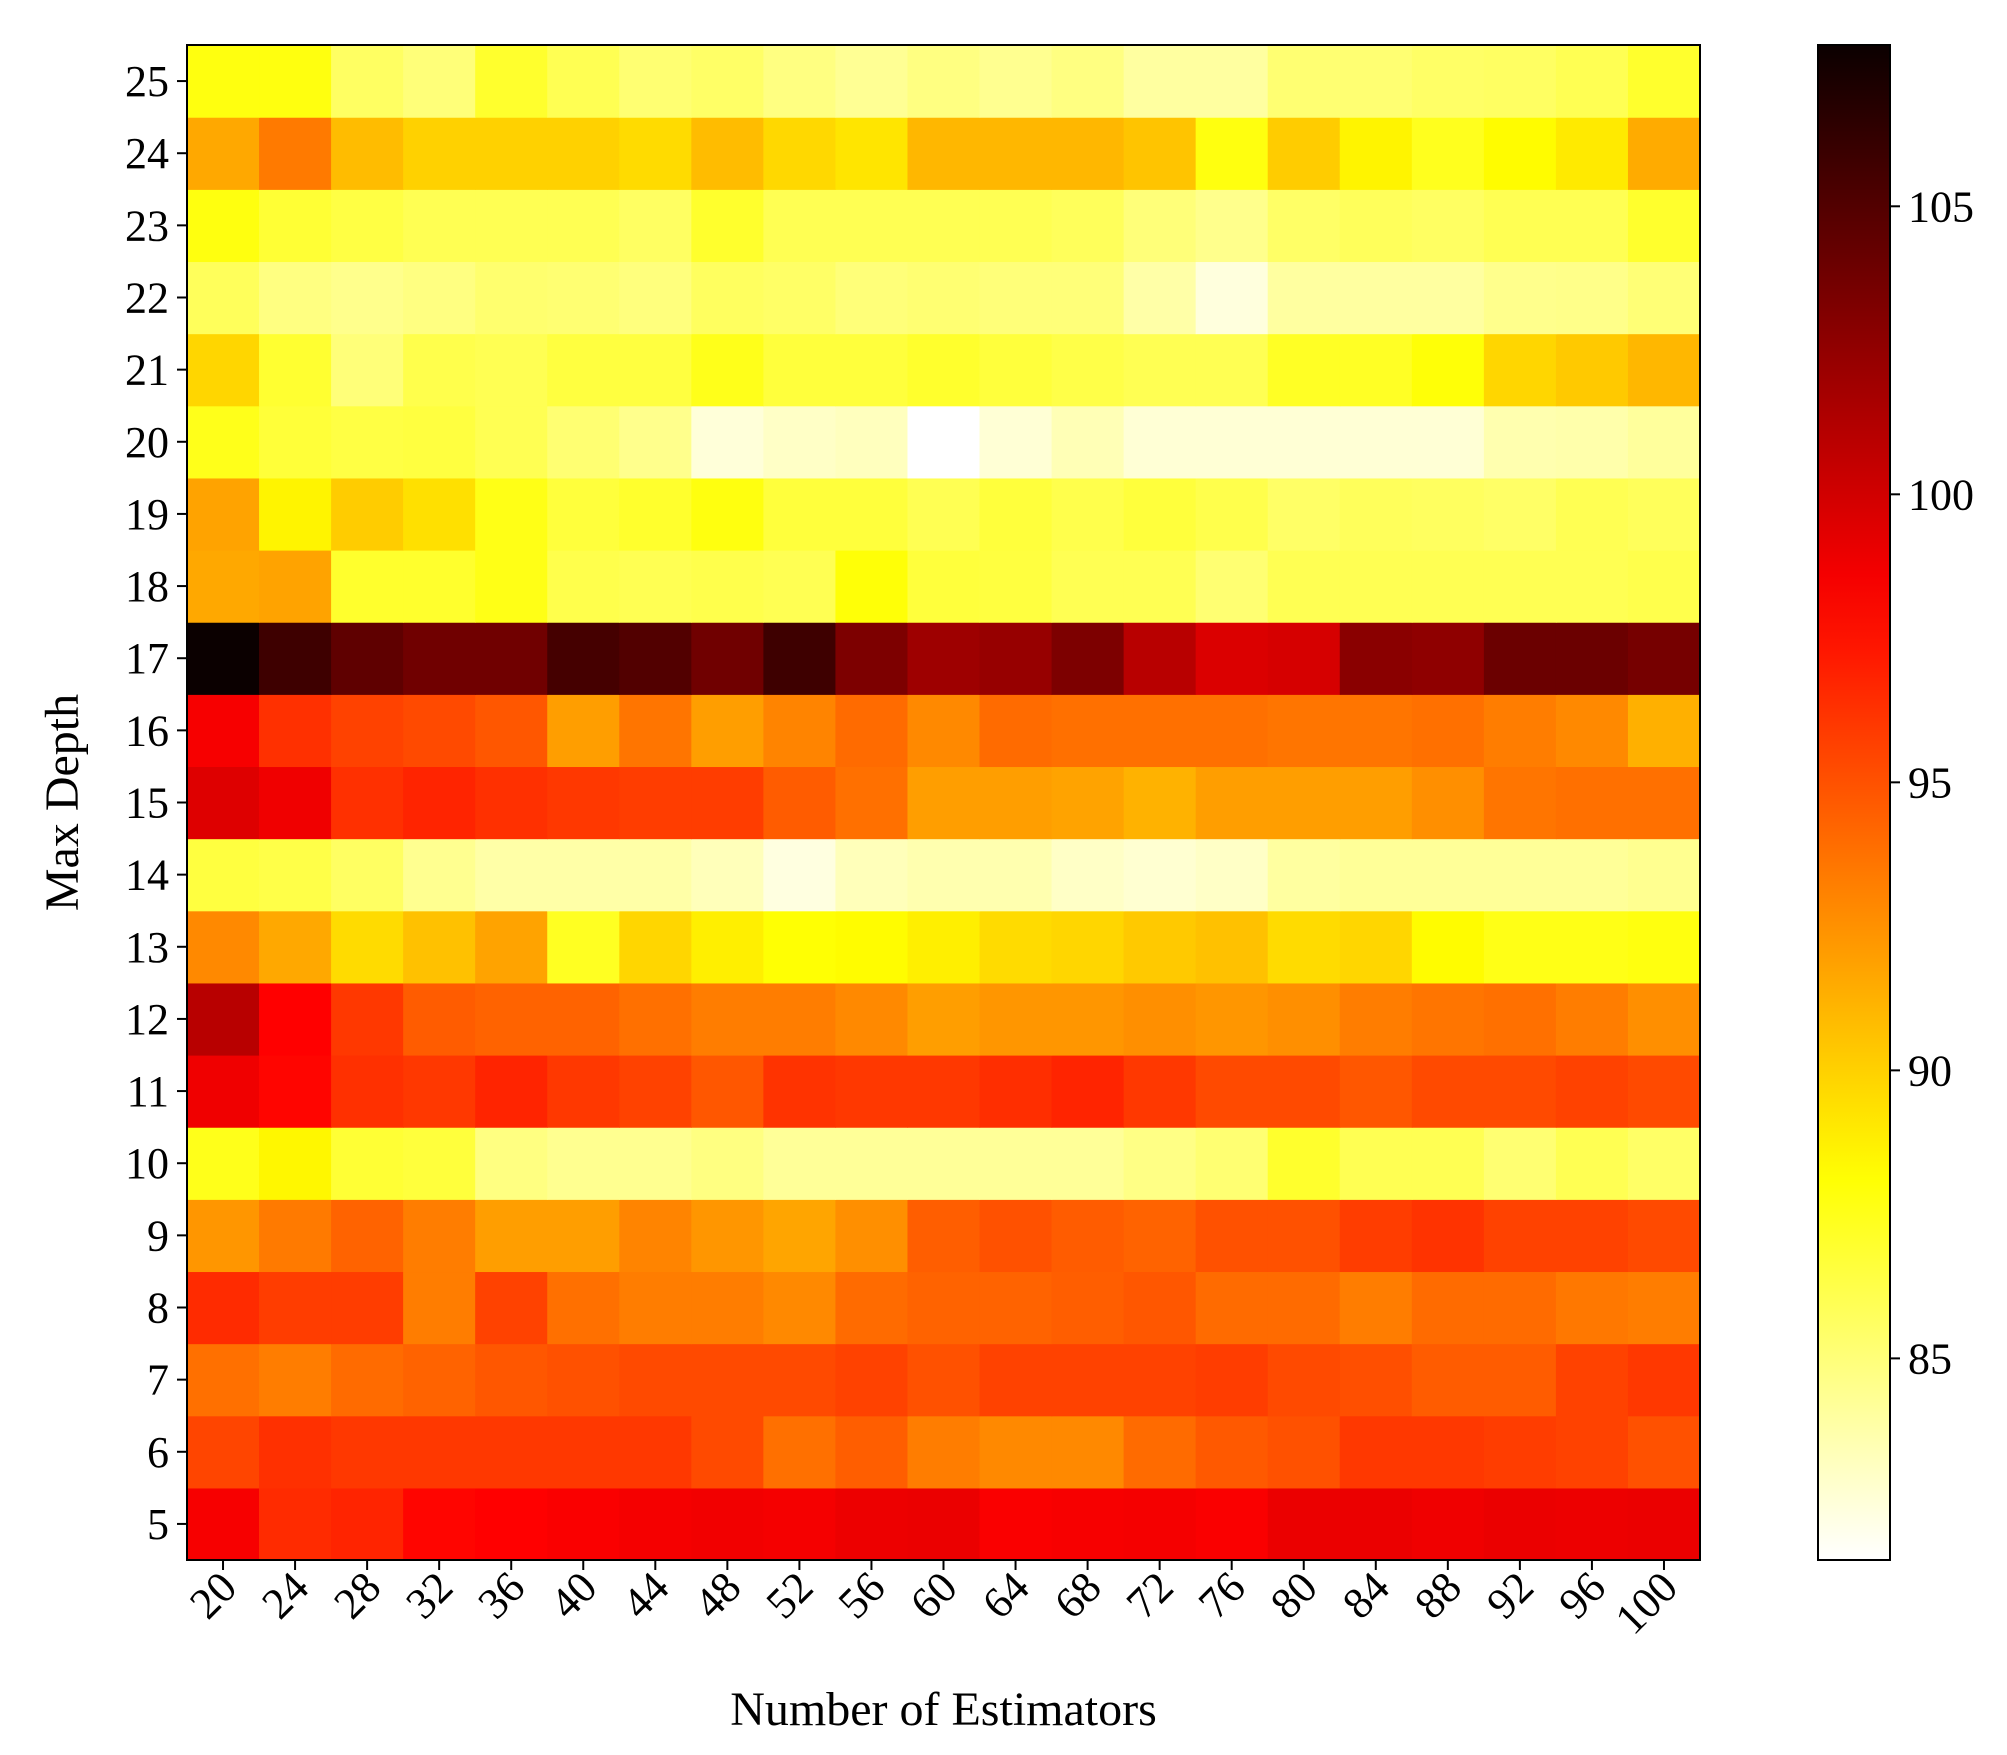  Describe the element at coordinates (1222, 1595) in the screenshot. I see `x-tick-label: 76` at that location.